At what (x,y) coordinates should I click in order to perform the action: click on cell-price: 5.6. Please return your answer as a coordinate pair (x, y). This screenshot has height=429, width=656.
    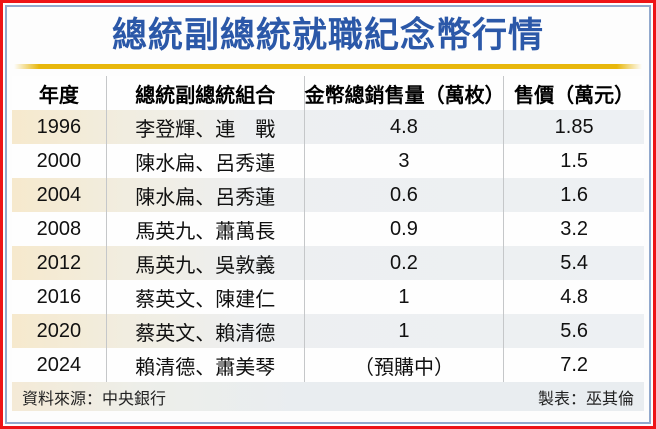
    Looking at the image, I should click on (574, 330).